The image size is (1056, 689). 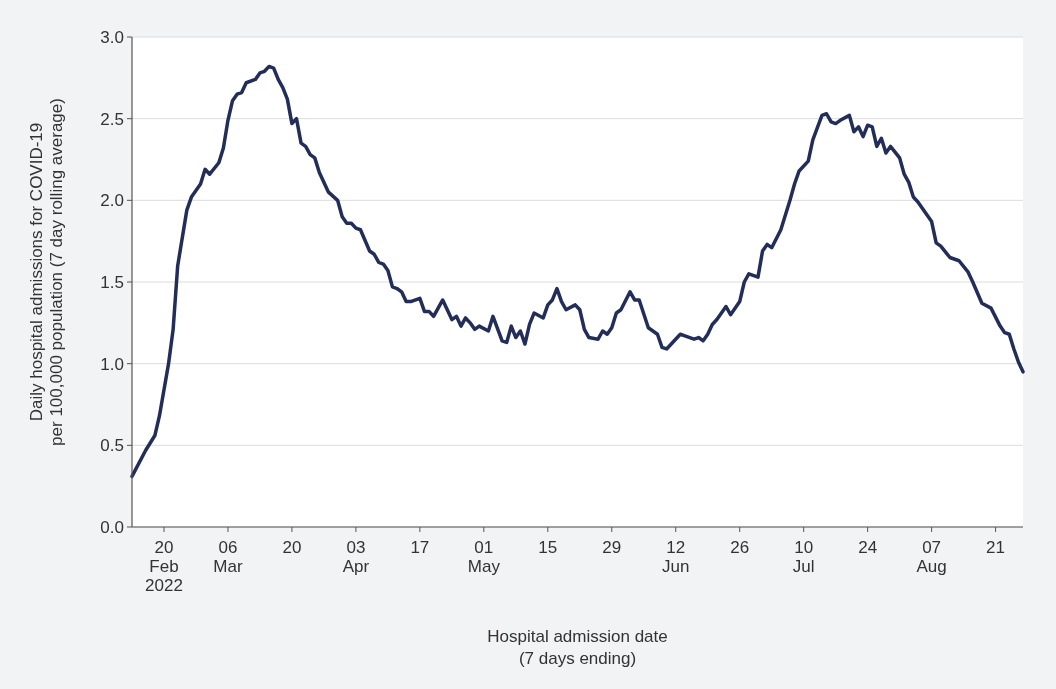 I want to click on y-tick-label: 2.0, so click(x=112, y=201).